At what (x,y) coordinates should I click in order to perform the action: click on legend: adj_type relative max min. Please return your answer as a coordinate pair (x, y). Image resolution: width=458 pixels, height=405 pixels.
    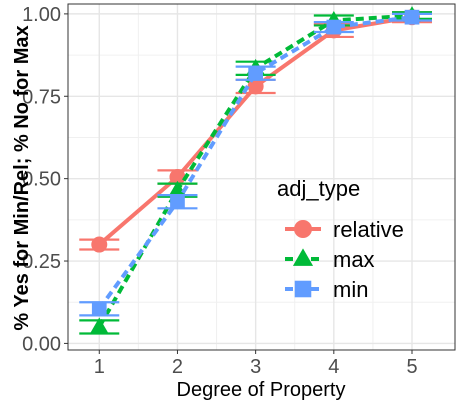
    Looking at the image, I should click on (340, 239).